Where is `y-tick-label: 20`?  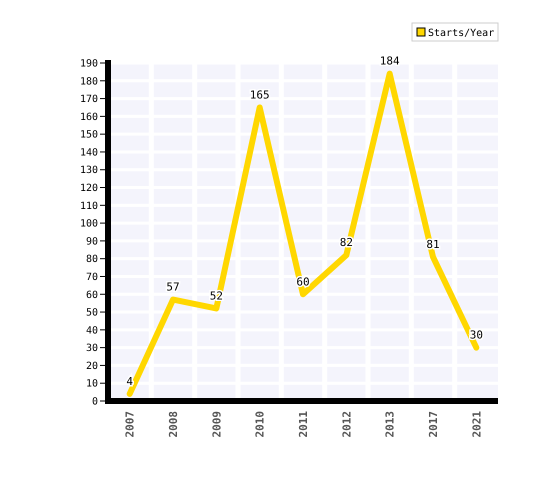
y-tick-label: 20 is located at coordinates (92, 366).